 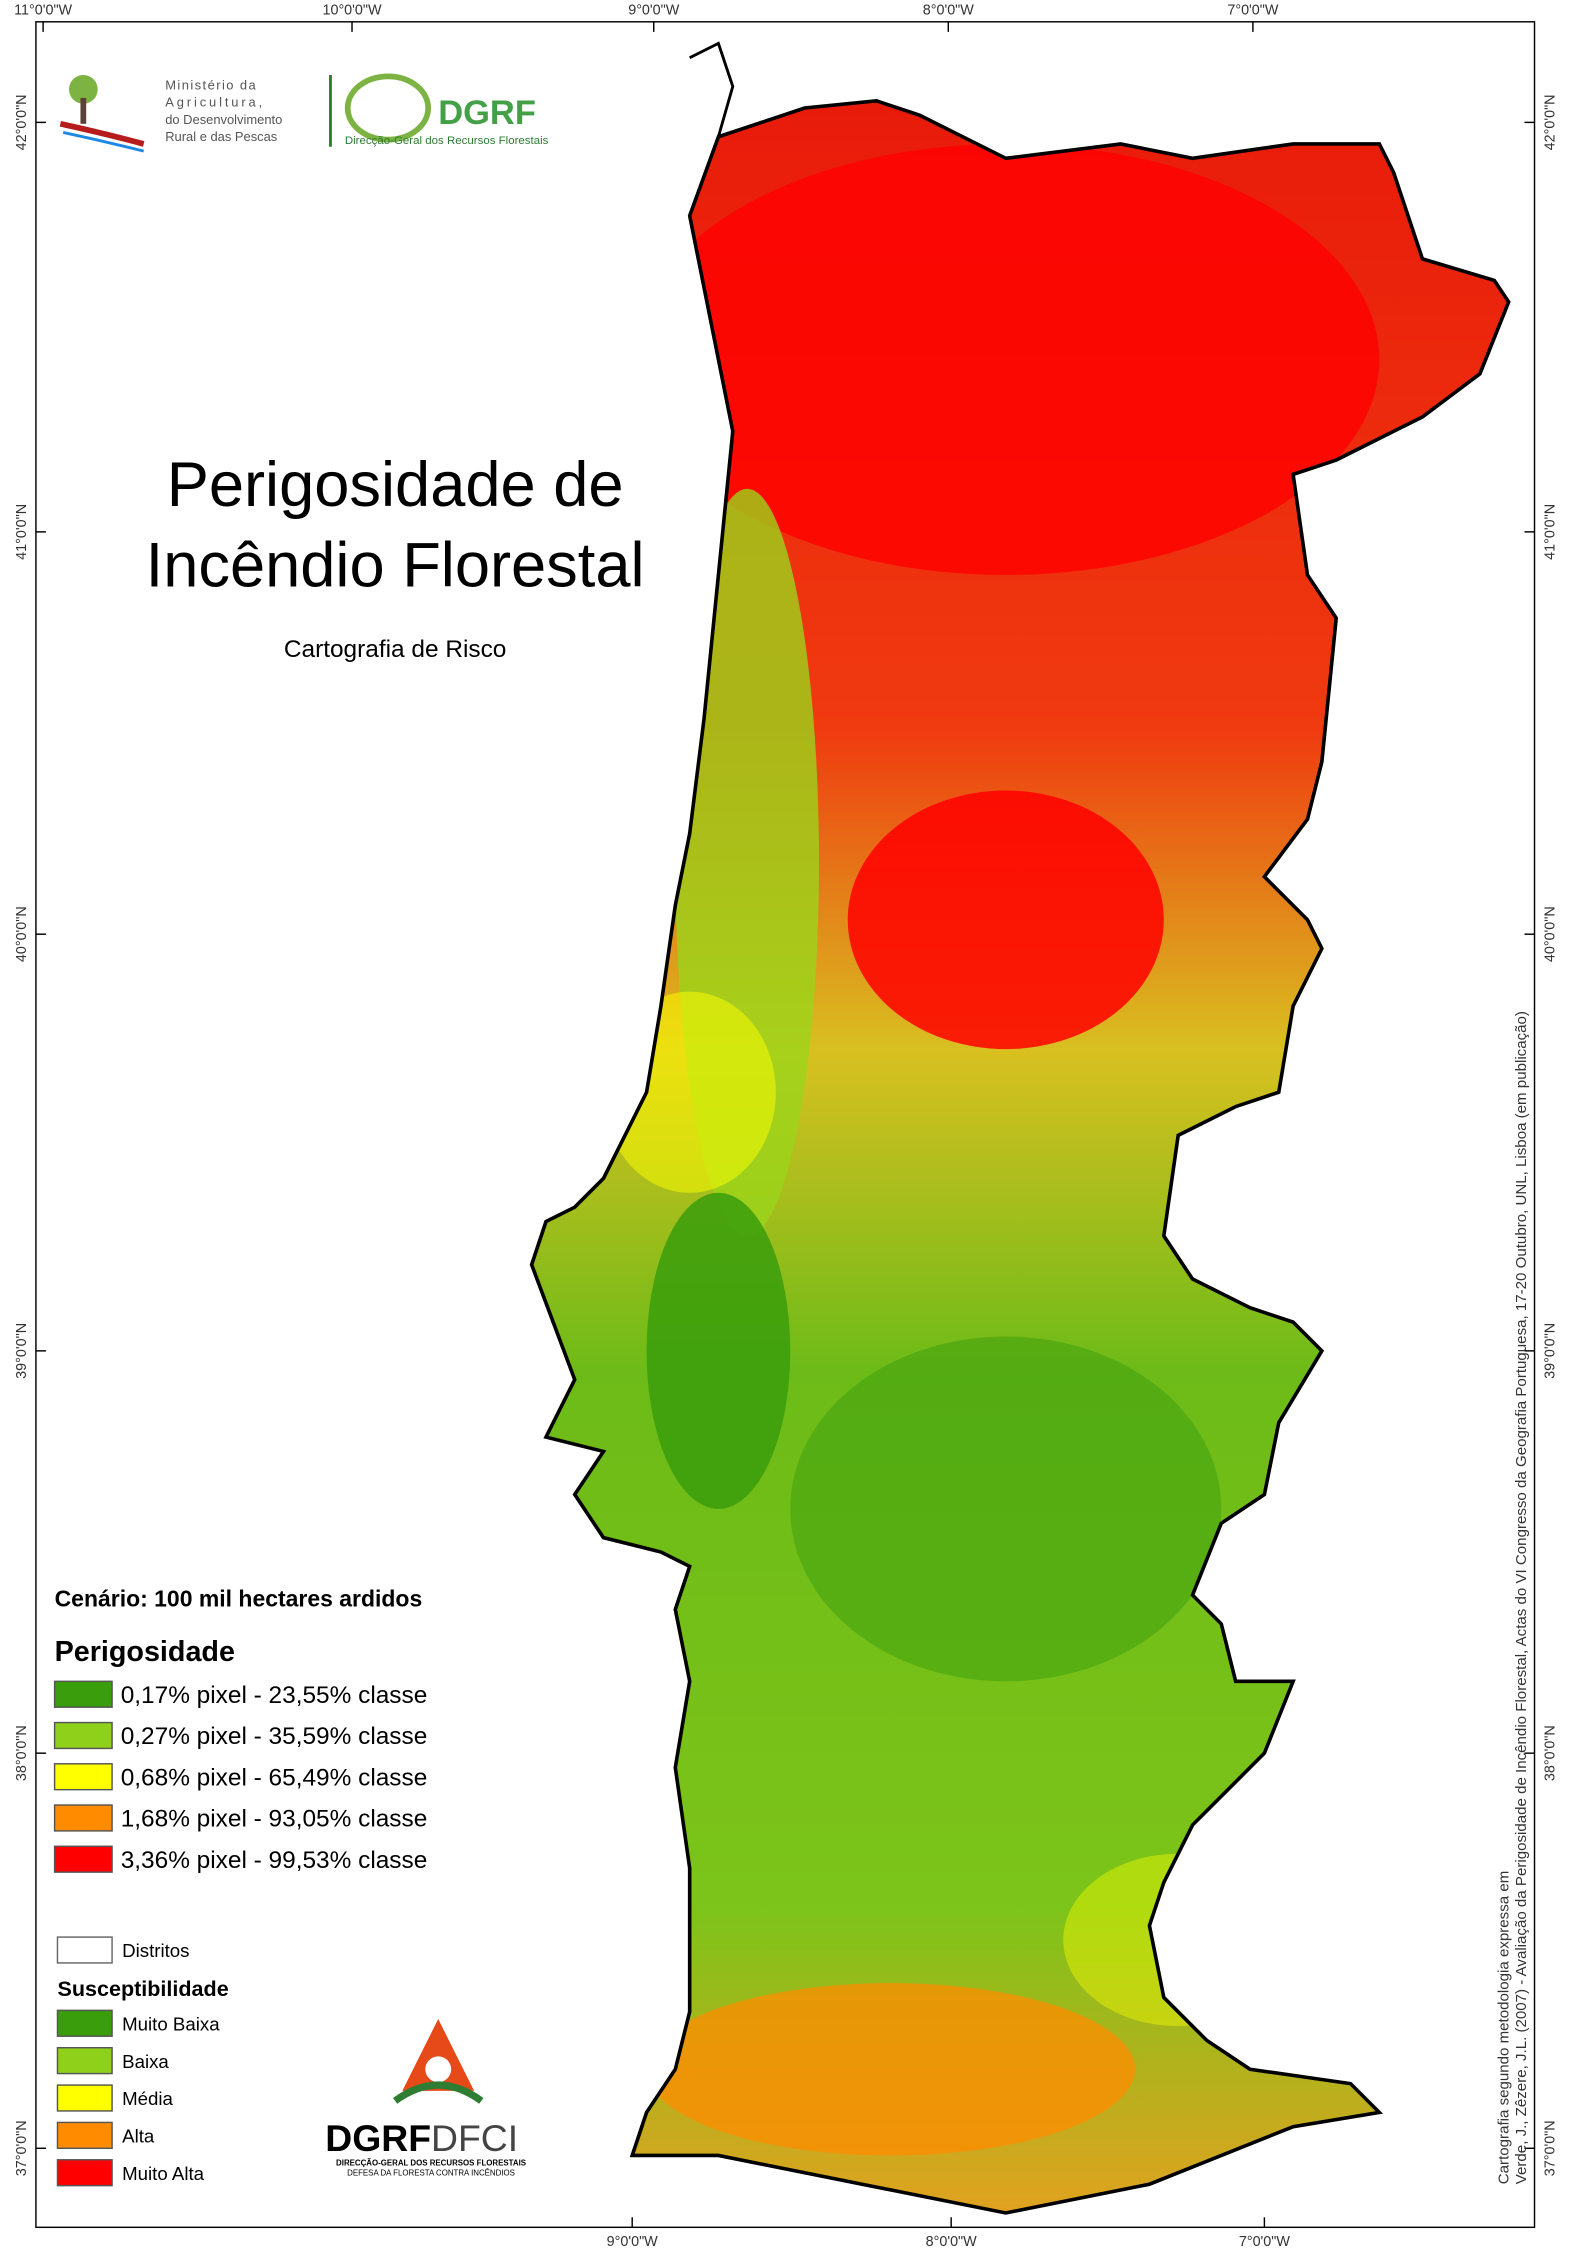 I want to click on dgrf-logo: DGRF, so click(x=487, y=113).